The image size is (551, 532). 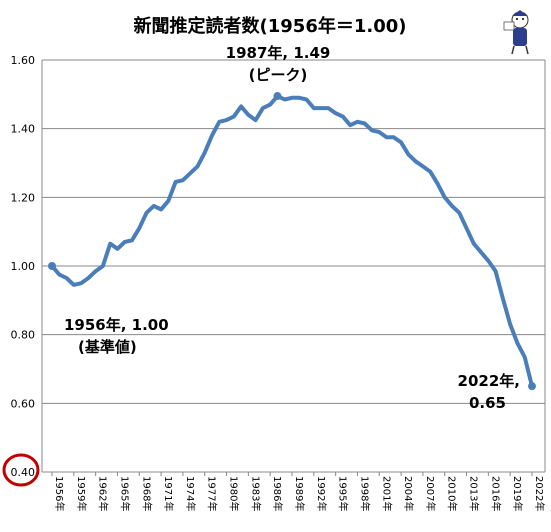 What do you see at coordinates (386, 493) in the screenshot?
I see `x-tick-label: 2001年` at bounding box center [386, 493].